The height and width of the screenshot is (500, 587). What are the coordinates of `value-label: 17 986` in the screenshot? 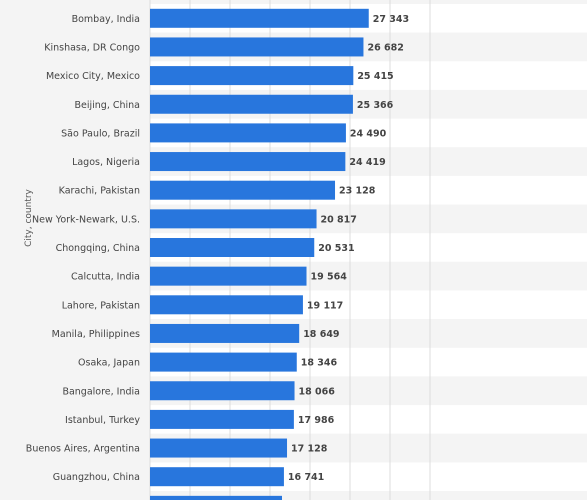 It's located at (316, 420).